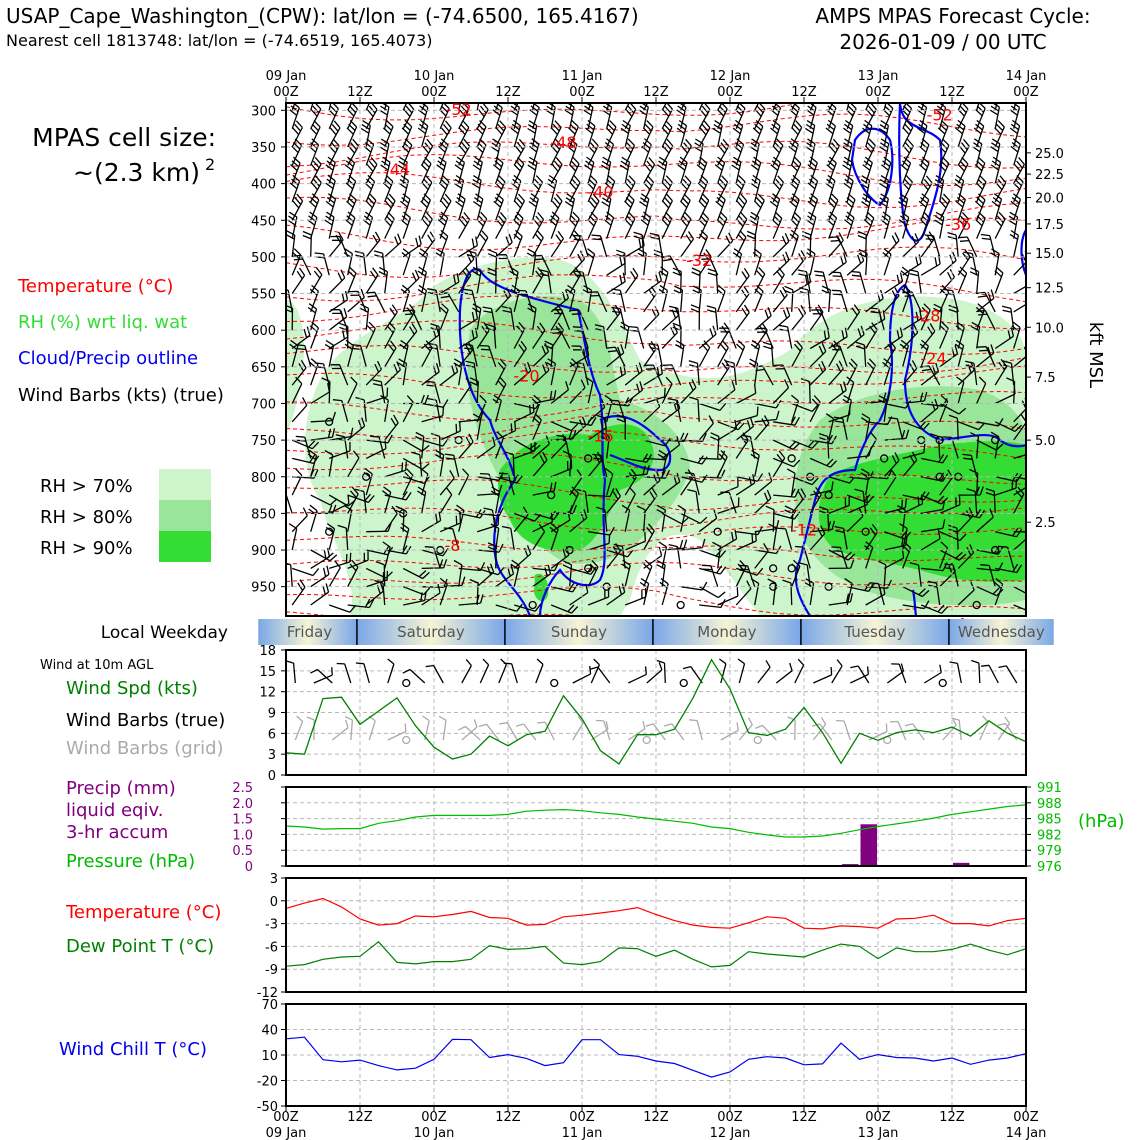 The width and height of the screenshot is (1140, 1140). What do you see at coordinates (272, 714) in the screenshot?
I see `wind-axis: 0 3 6 9 12 15 18` at bounding box center [272, 714].